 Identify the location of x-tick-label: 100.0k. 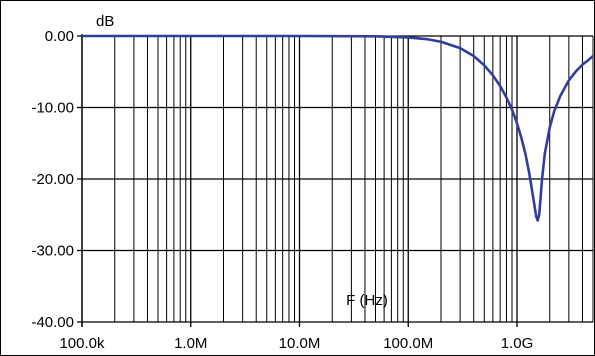
(82, 343).